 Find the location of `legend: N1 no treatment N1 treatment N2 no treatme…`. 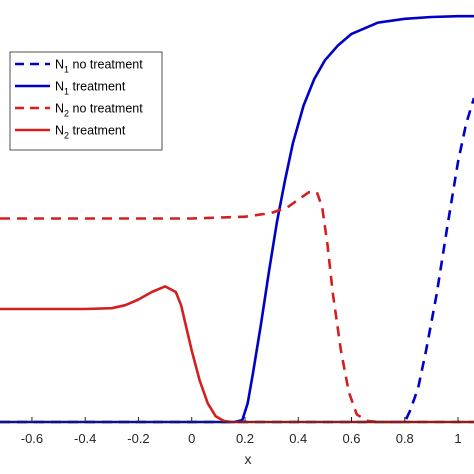

legend: N1 no treatment N1 treatment N2 no treatme… is located at coordinates (86, 101).